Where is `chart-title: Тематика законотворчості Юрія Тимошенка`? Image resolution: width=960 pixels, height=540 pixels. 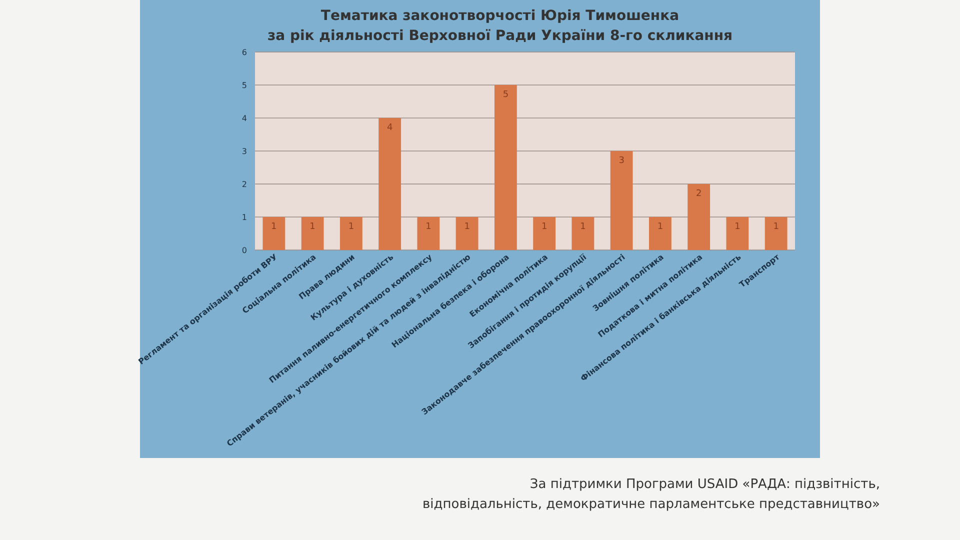
chart-title: Тематика законотворчості Юрія Тимошенка is located at coordinates (500, 16).